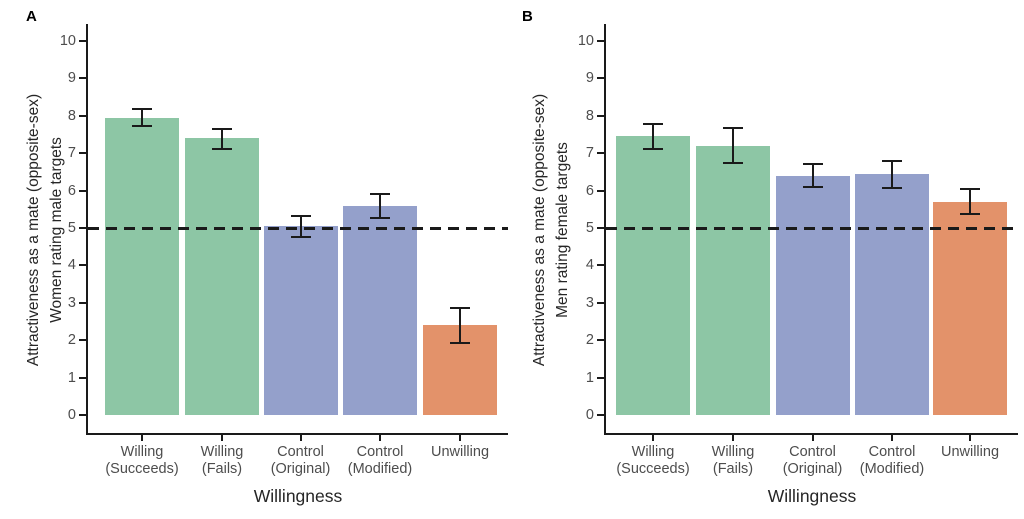 The height and width of the screenshot is (519, 1024). I want to click on x-axis-title-b: Willingness, so click(812, 496).